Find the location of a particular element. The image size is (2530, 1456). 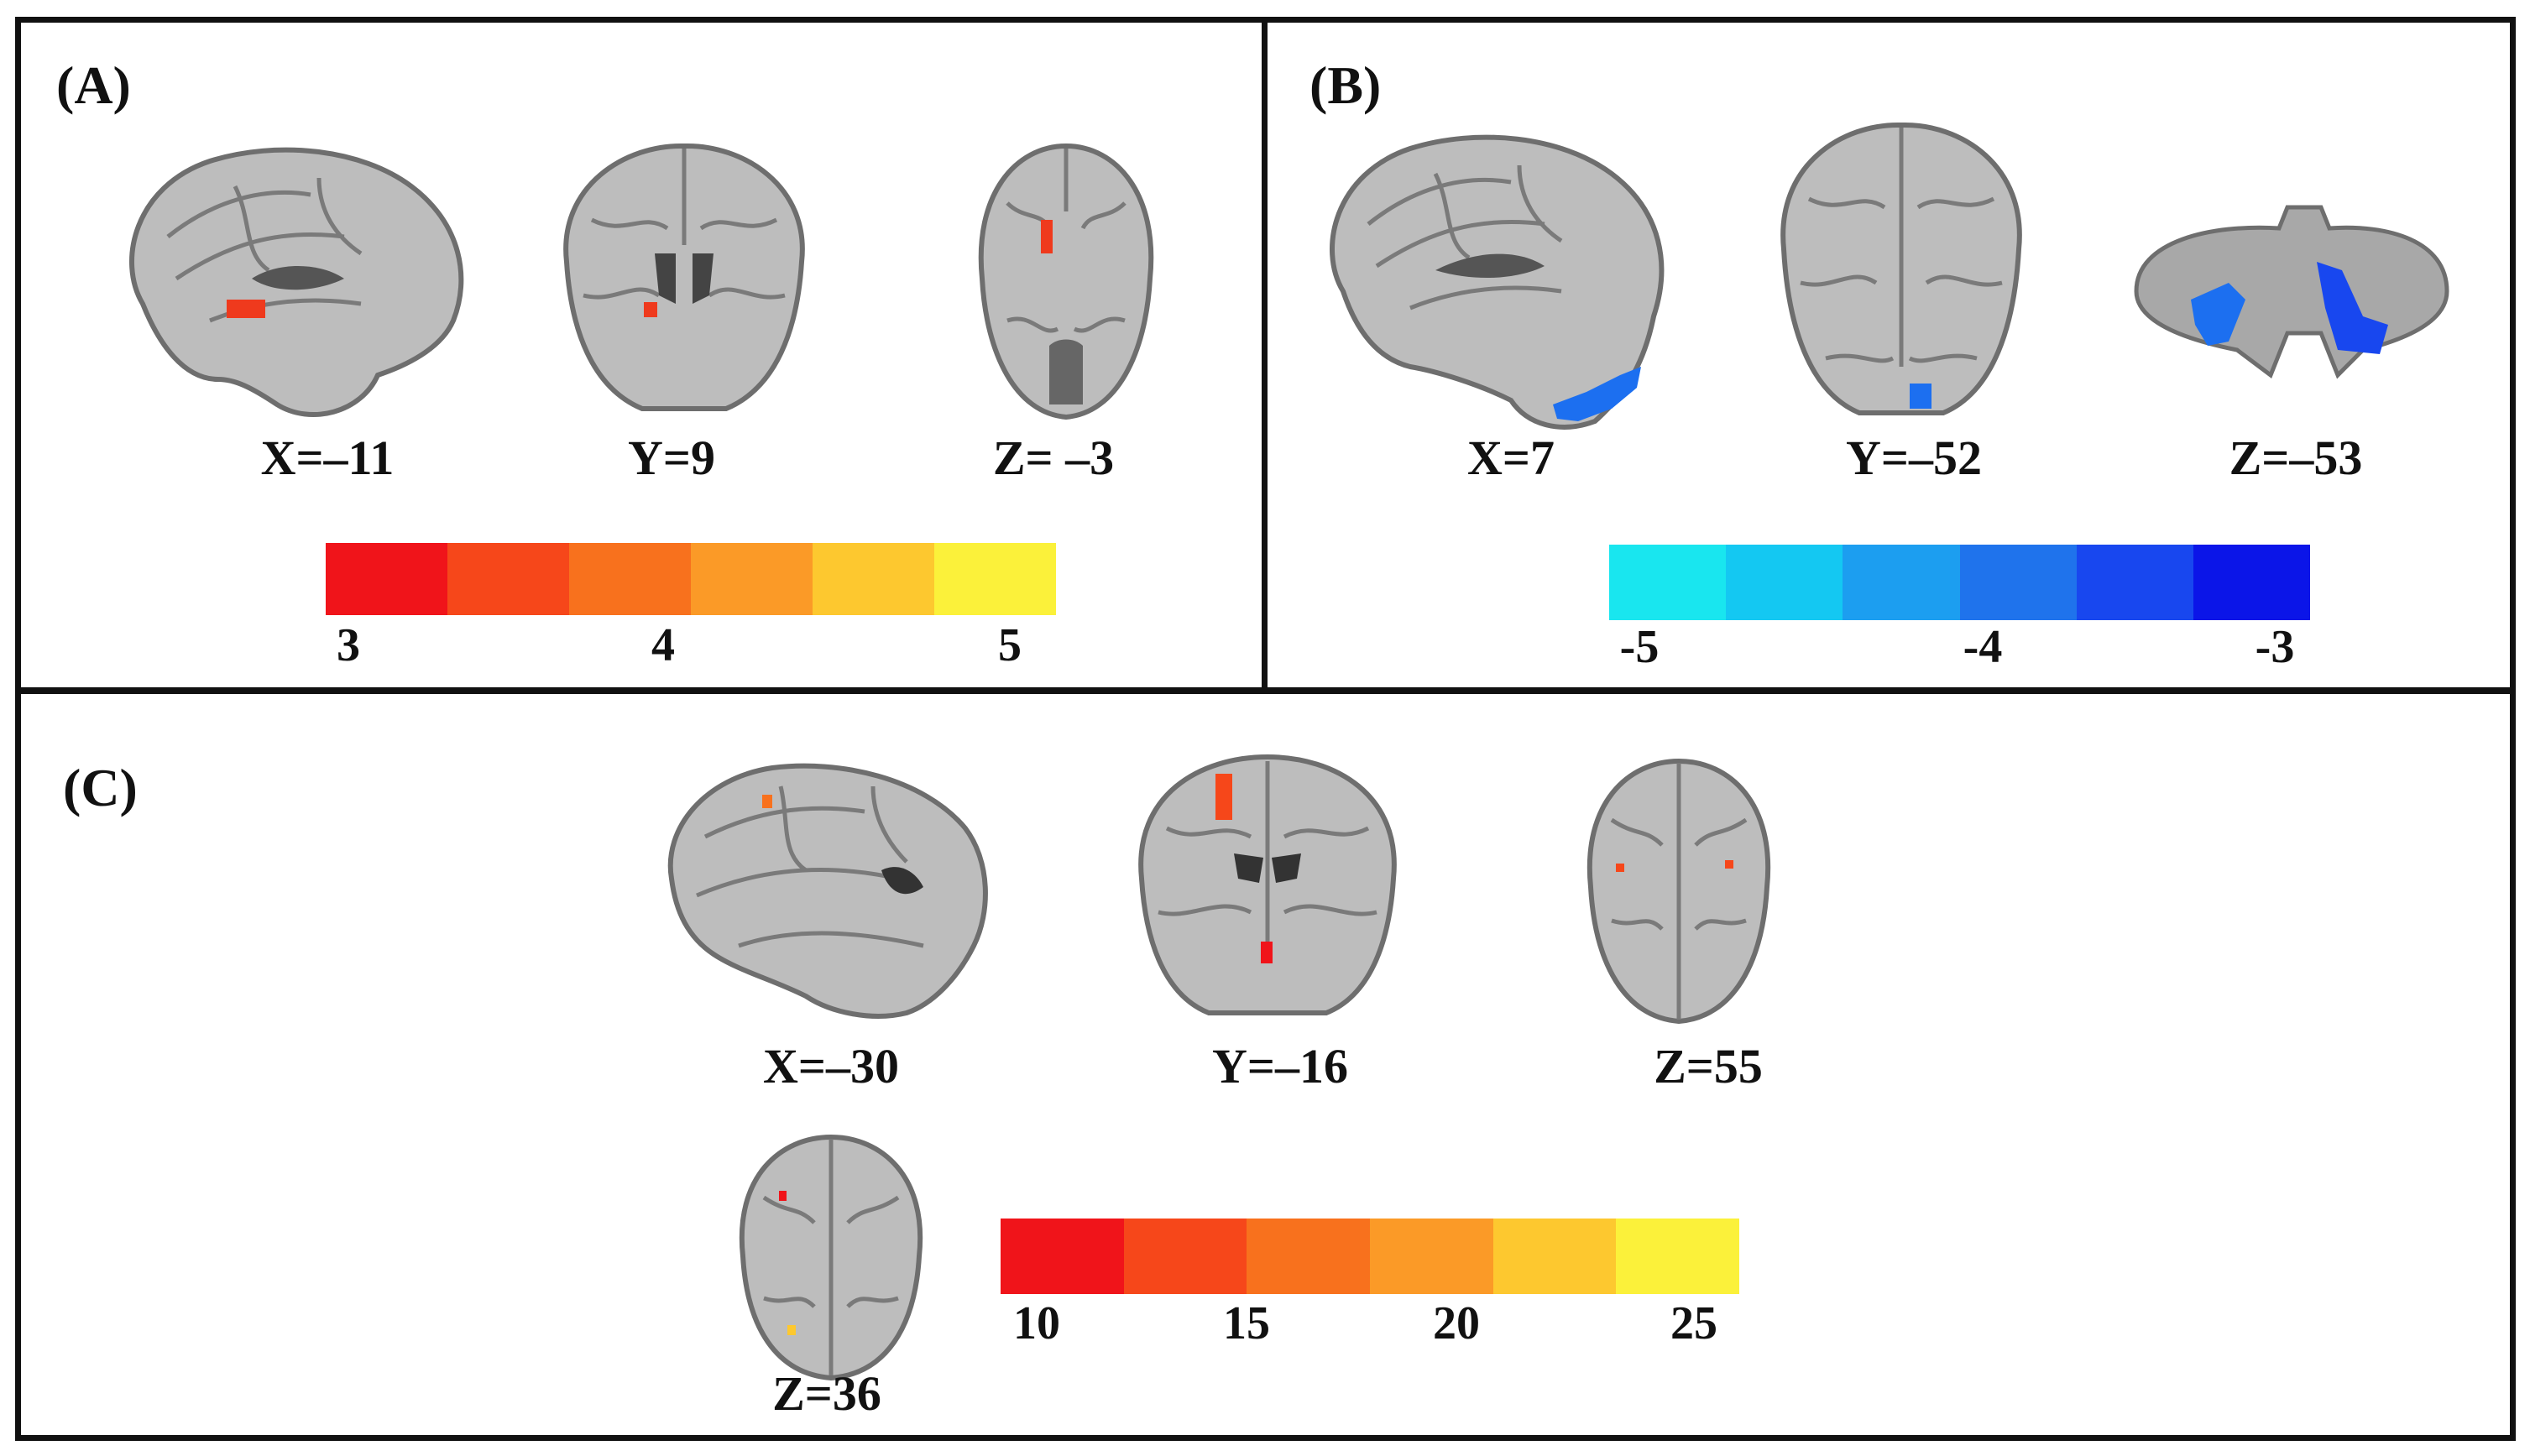

slice-coordinate-label: Z=36 is located at coordinates (826, 1393).